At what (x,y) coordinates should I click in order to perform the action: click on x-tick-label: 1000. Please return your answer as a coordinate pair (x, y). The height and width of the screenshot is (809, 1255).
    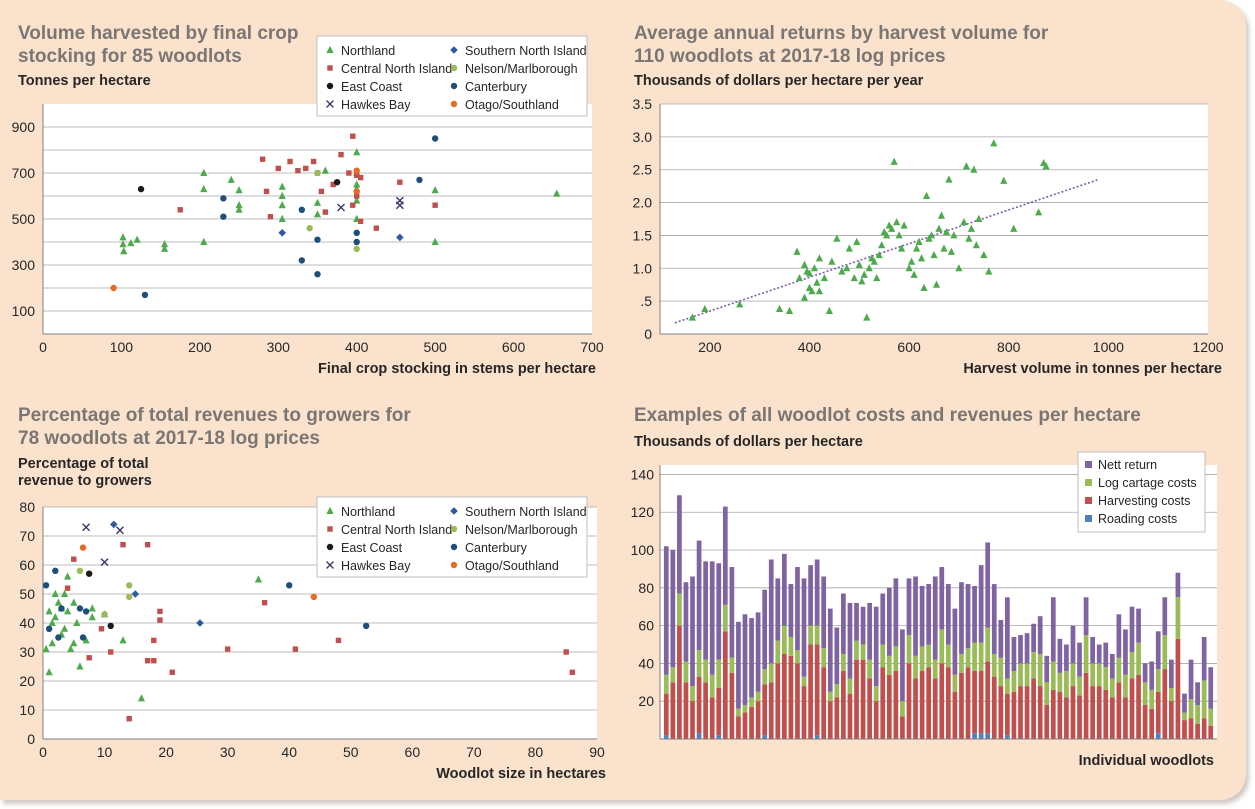
    Looking at the image, I should click on (1108, 347).